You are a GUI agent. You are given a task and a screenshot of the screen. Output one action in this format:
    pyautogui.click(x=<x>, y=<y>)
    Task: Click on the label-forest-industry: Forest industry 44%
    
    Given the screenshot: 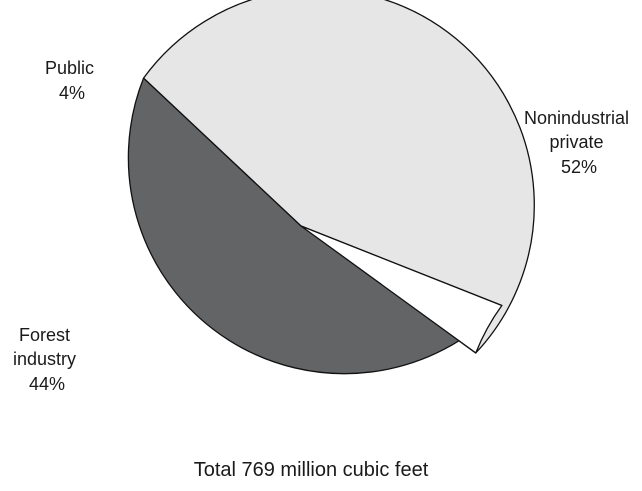 What is the action you would take?
    pyautogui.click(x=47, y=359)
    